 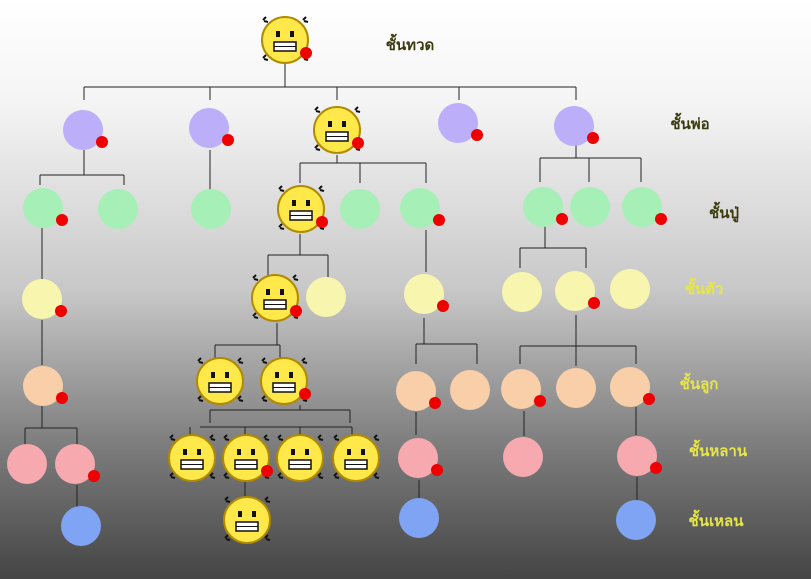 I want to click on tier-label-great-grandchild: ชั้นเหลน, so click(x=717, y=519).